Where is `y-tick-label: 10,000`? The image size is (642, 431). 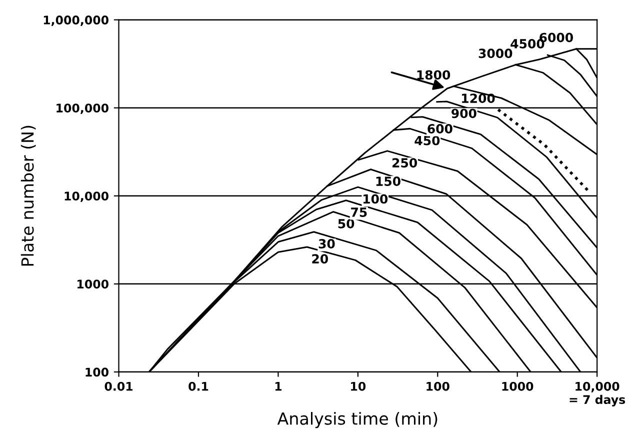 y-tick-label: 10,000 is located at coordinates (86, 197).